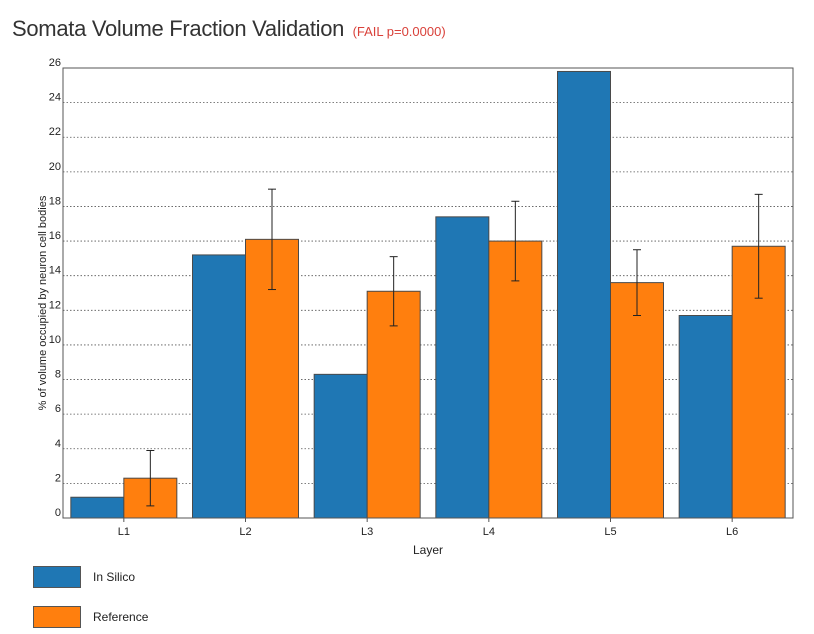  I want to click on y-tick-label: 24, so click(55, 98).